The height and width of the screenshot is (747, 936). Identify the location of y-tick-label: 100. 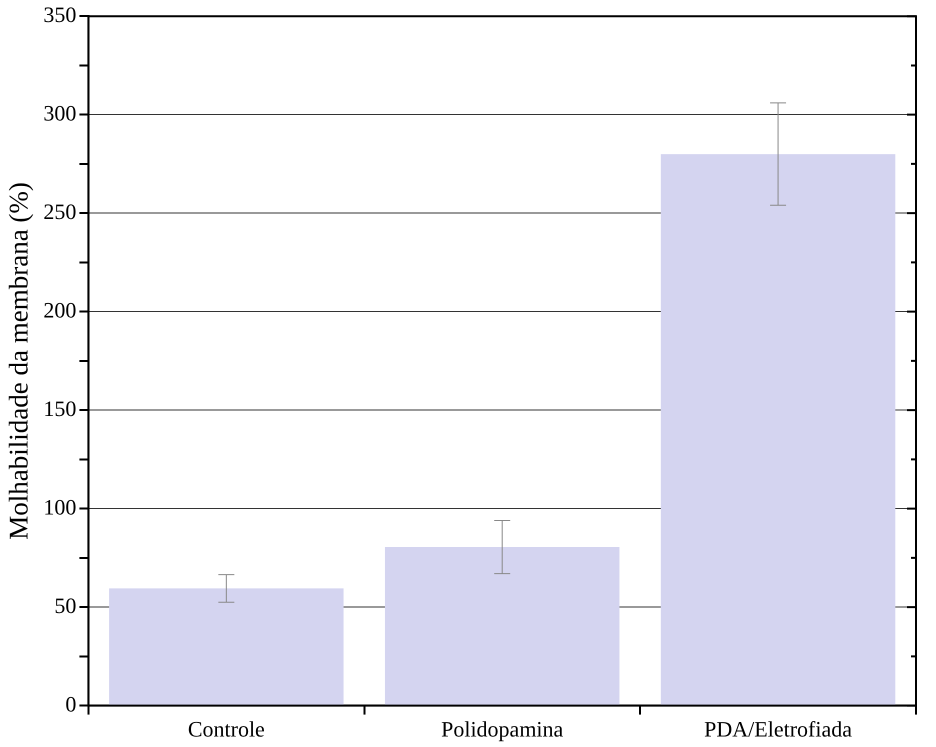
(59, 507).